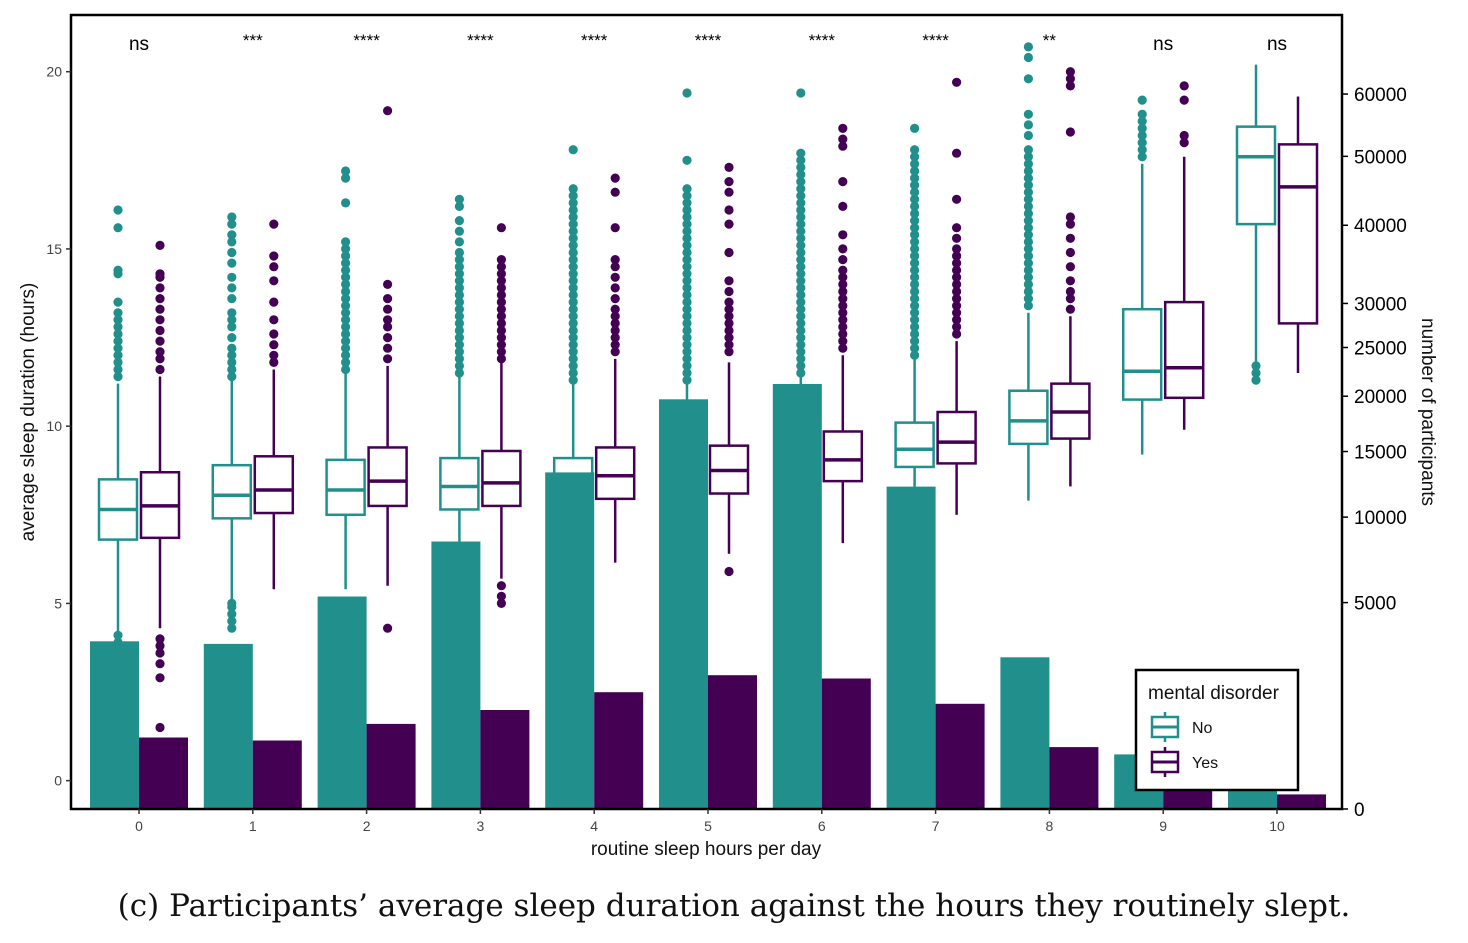  What do you see at coordinates (139, 44) in the screenshot?
I see `significance-label-0: ns` at bounding box center [139, 44].